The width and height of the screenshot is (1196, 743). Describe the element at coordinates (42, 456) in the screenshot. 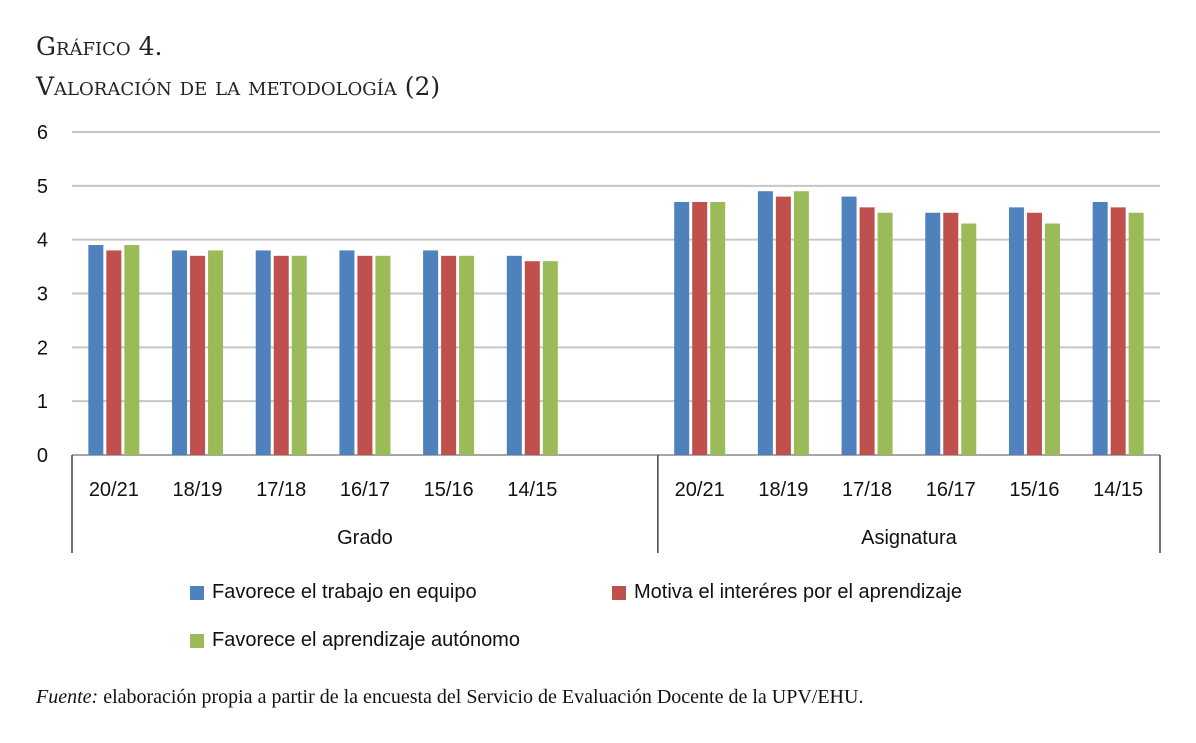

I see `y-tick-label: 0` at that location.